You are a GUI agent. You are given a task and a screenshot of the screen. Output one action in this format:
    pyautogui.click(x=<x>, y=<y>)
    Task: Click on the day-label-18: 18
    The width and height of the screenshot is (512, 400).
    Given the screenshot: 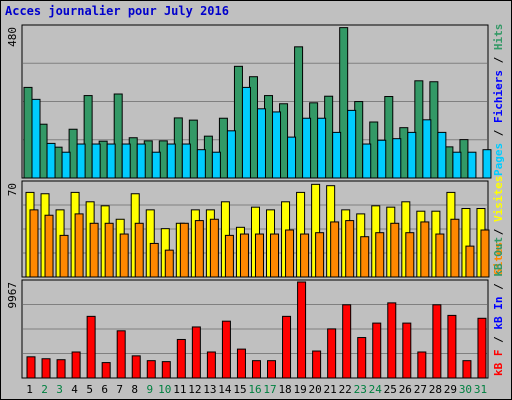 What is the action you would take?
    pyautogui.click(x=284, y=389)
    